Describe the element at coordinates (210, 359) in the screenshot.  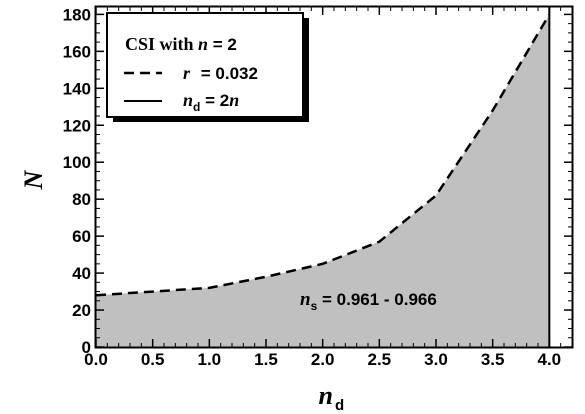
I see `x-tick-label: 1.0` at that location.